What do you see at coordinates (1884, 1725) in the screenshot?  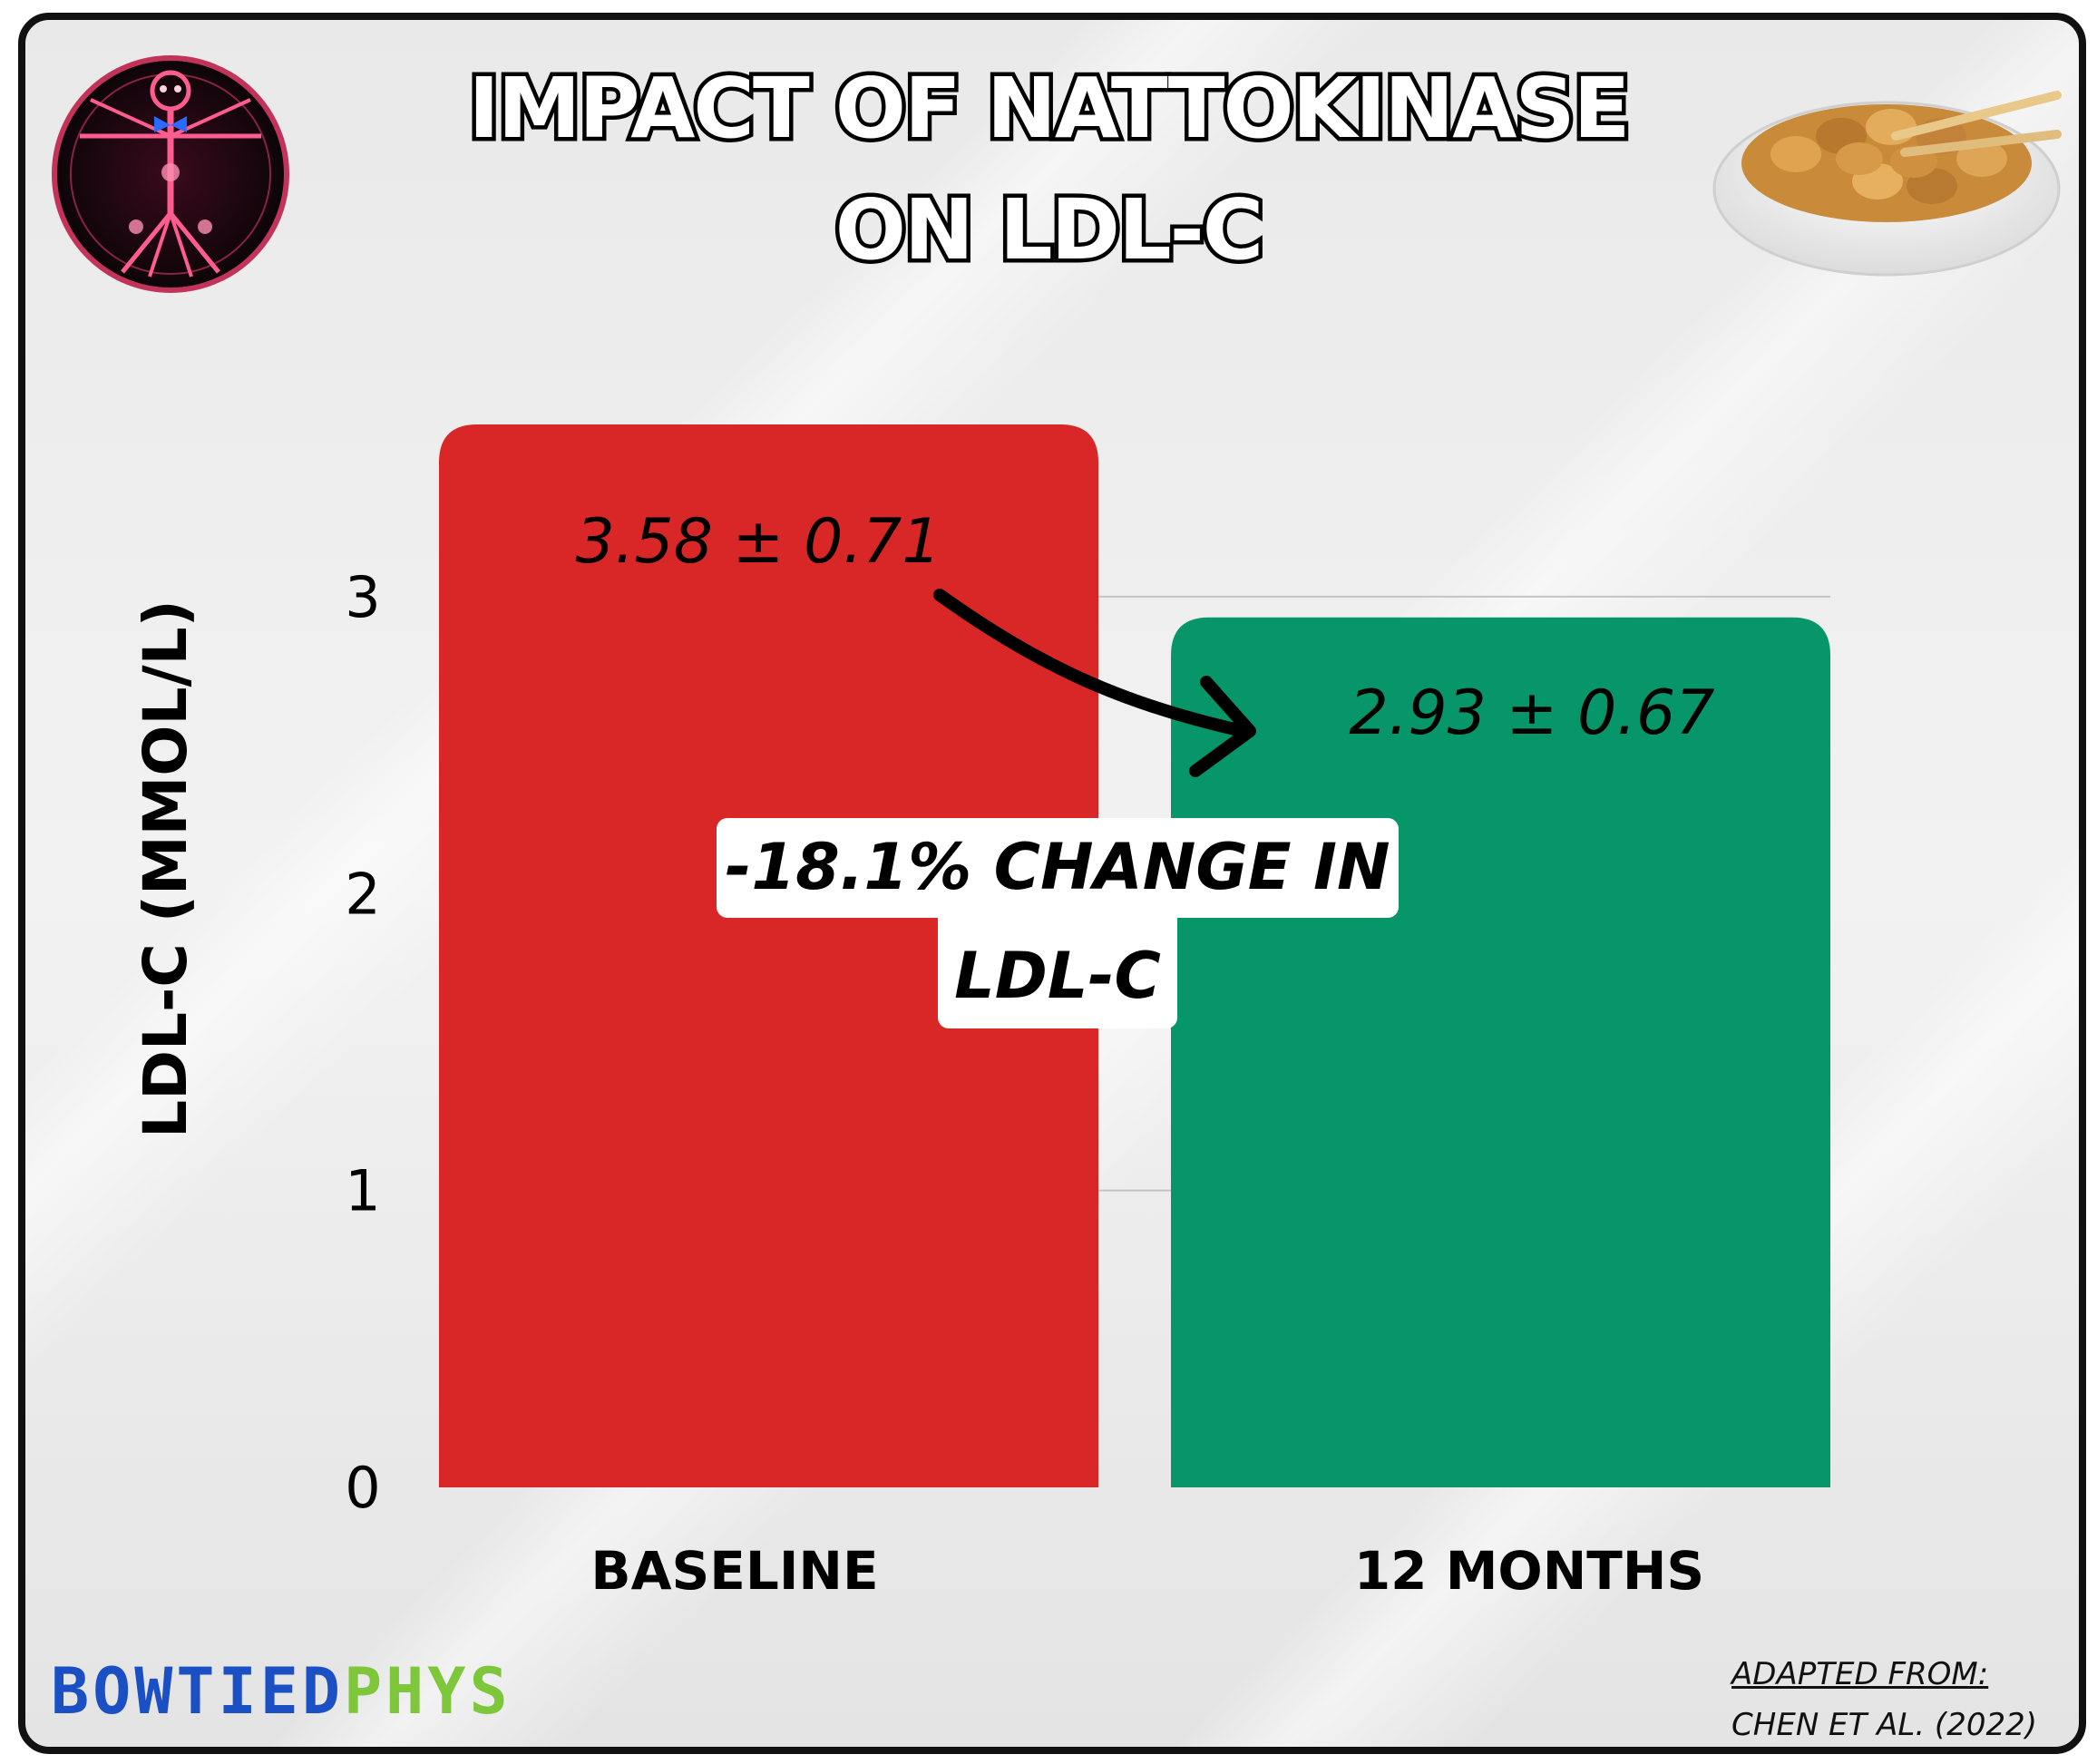 I see `source-line-2: CHEN ET AL. (2022)` at bounding box center [1884, 1725].